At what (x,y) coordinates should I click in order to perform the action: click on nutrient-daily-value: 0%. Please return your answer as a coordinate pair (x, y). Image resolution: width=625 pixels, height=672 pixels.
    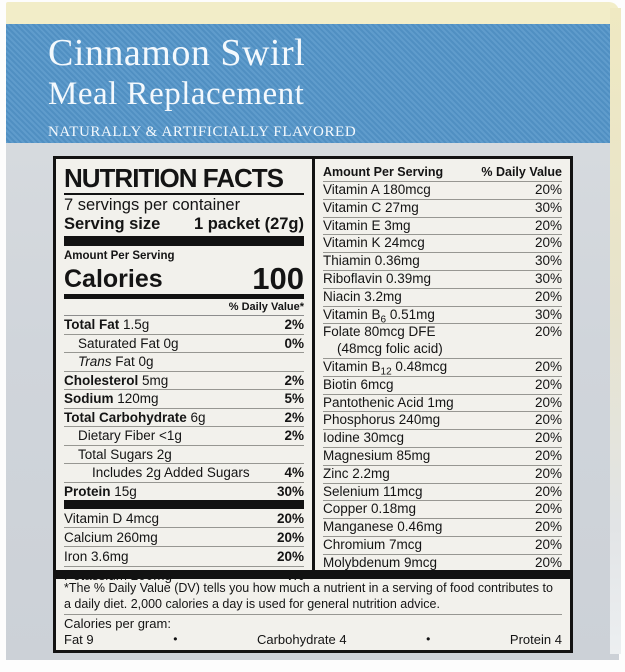
    Looking at the image, I should click on (294, 343).